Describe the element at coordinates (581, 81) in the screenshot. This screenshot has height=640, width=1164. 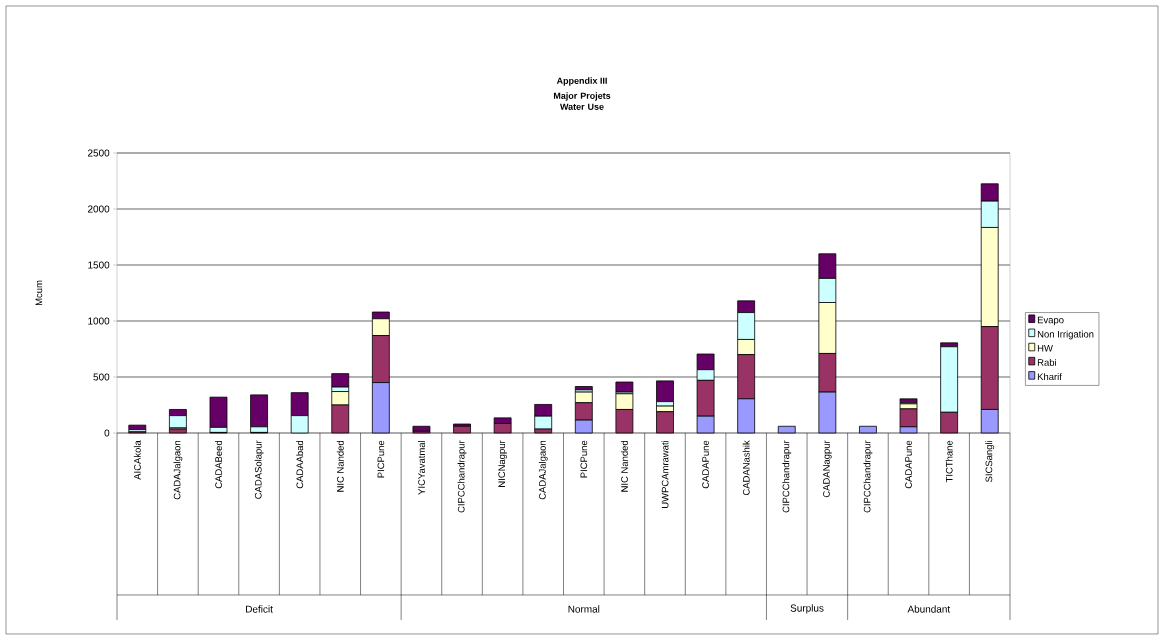
I see `chart-title: Appendix III` at that location.